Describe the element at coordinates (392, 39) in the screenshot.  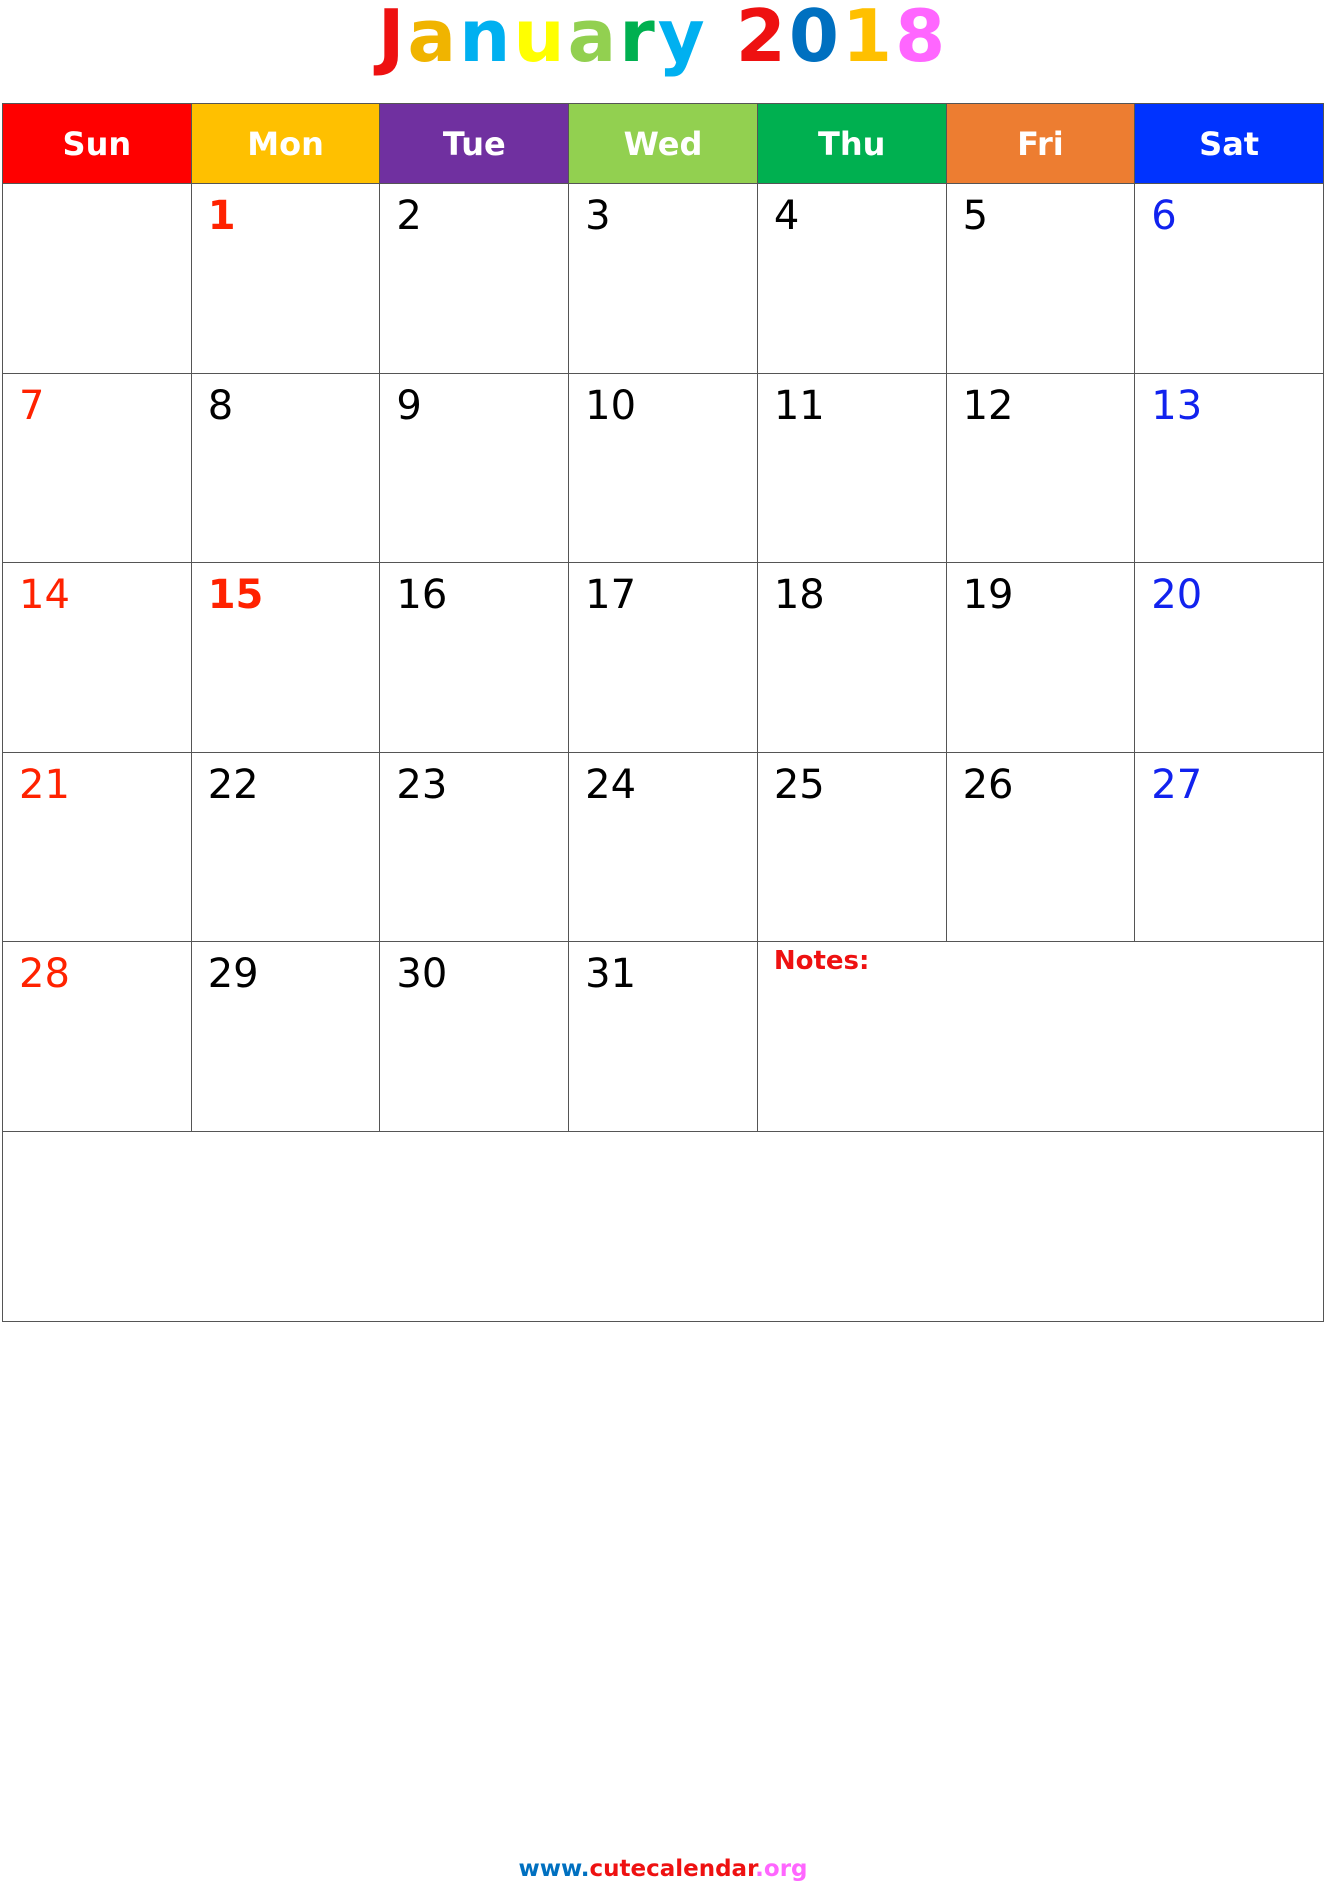
I see `title-letter: J` at that location.